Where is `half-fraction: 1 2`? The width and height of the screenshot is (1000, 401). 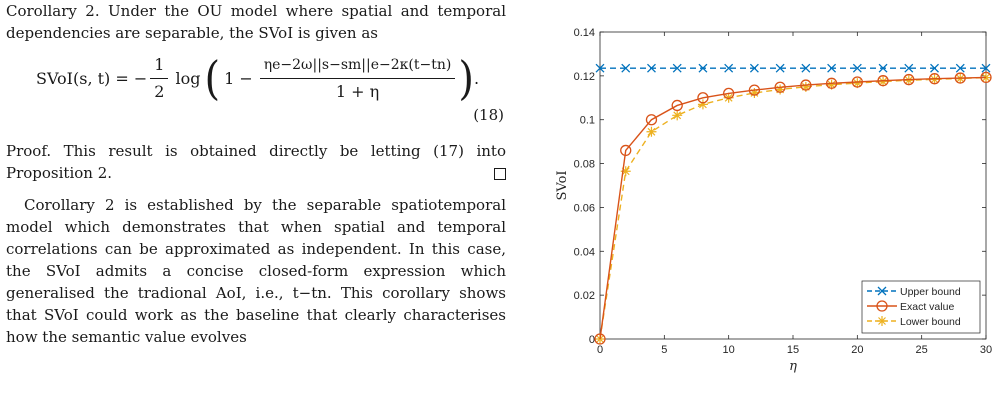
half-fraction: 1 2 is located at coordinates (159, 78).